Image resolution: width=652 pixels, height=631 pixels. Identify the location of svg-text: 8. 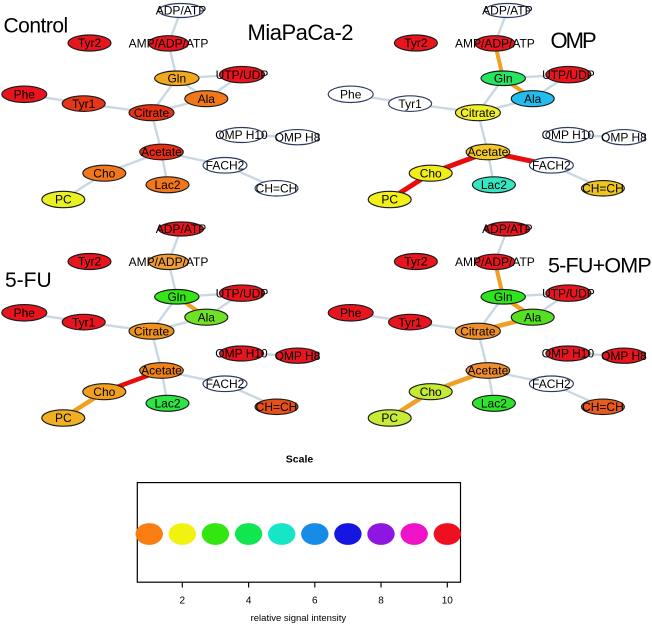
(381, 601).